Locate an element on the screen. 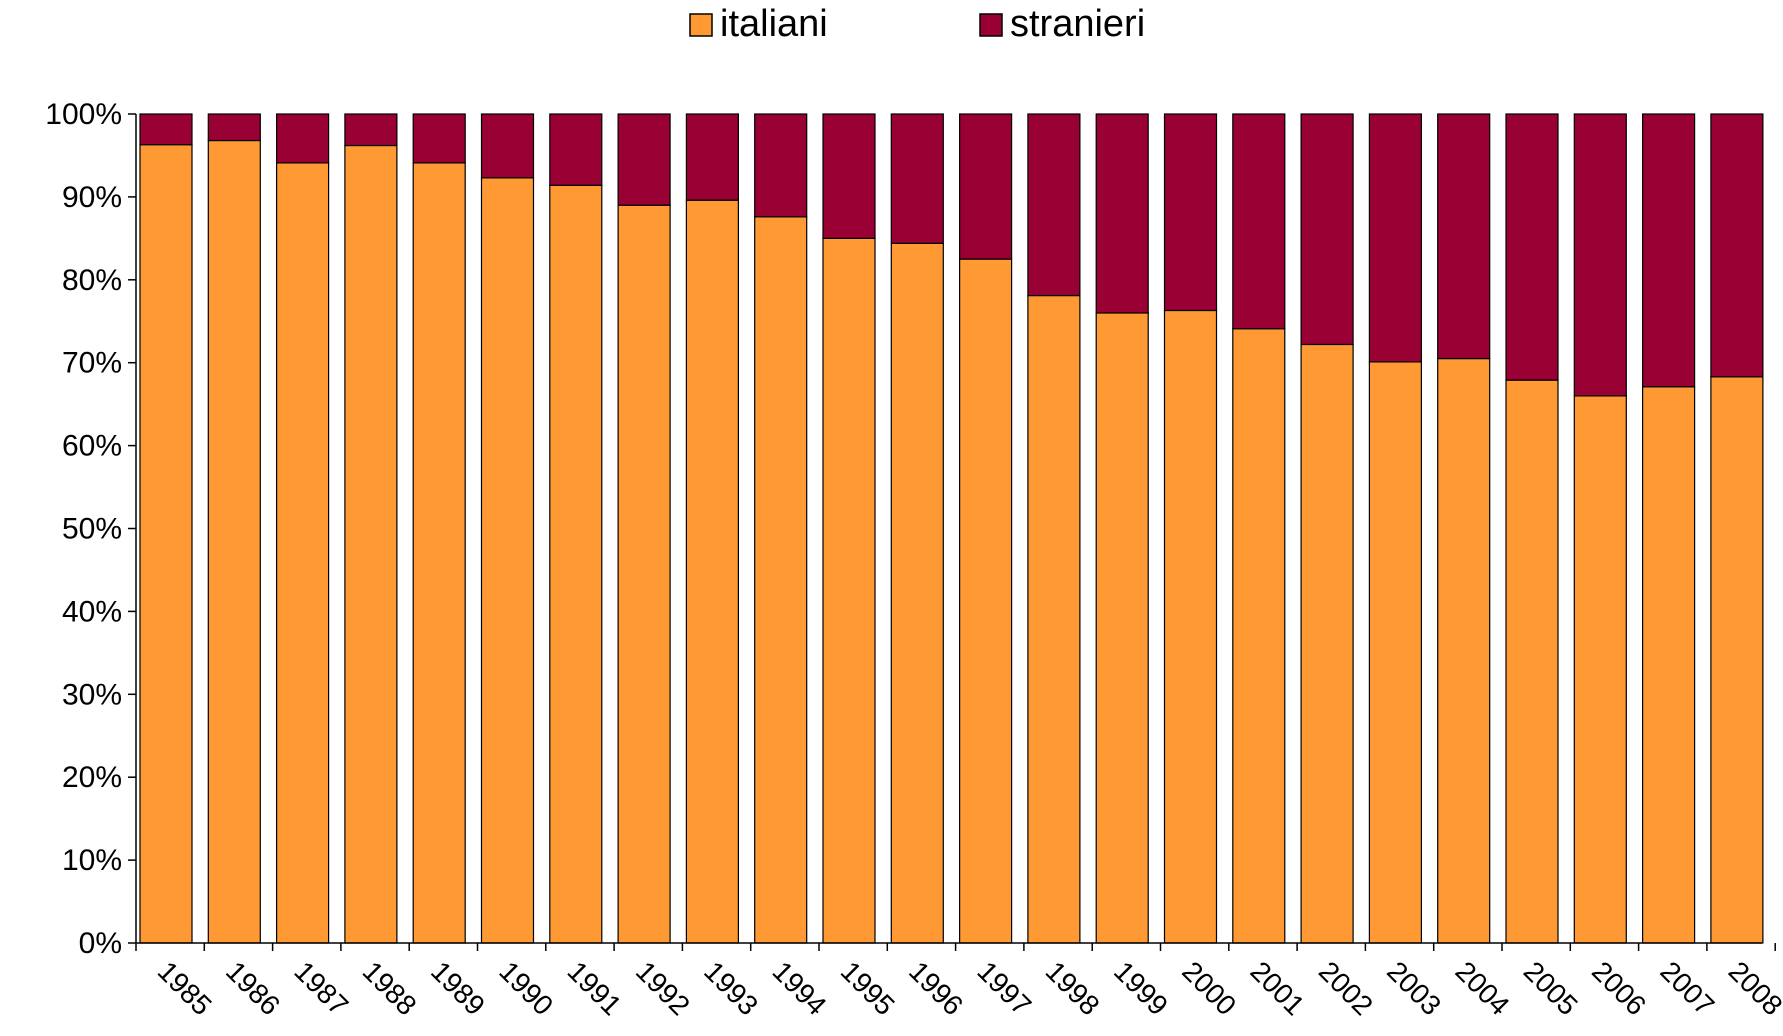 The height and width of the screenshot is (1036, 1783). bar-italiani-2008 is located at coordinates (1737, 660).